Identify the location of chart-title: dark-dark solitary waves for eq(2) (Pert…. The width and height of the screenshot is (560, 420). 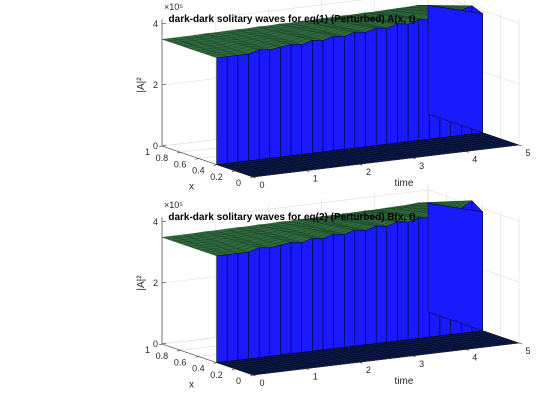
(291, 217).